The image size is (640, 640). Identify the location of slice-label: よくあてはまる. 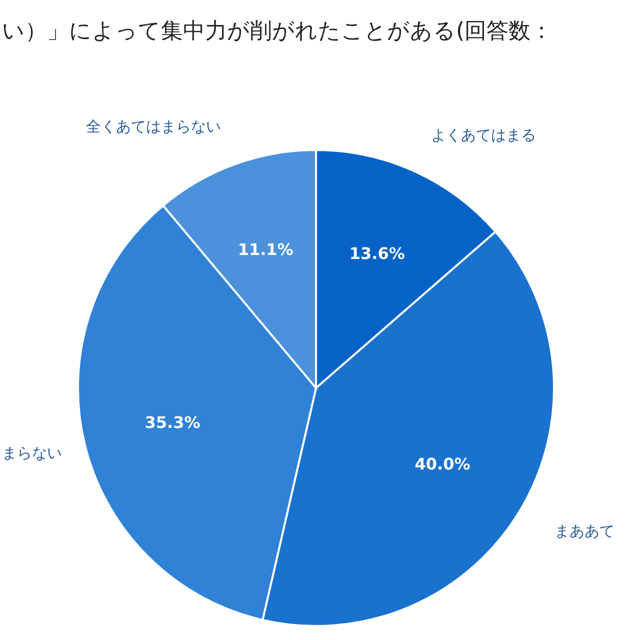
(483, 135).